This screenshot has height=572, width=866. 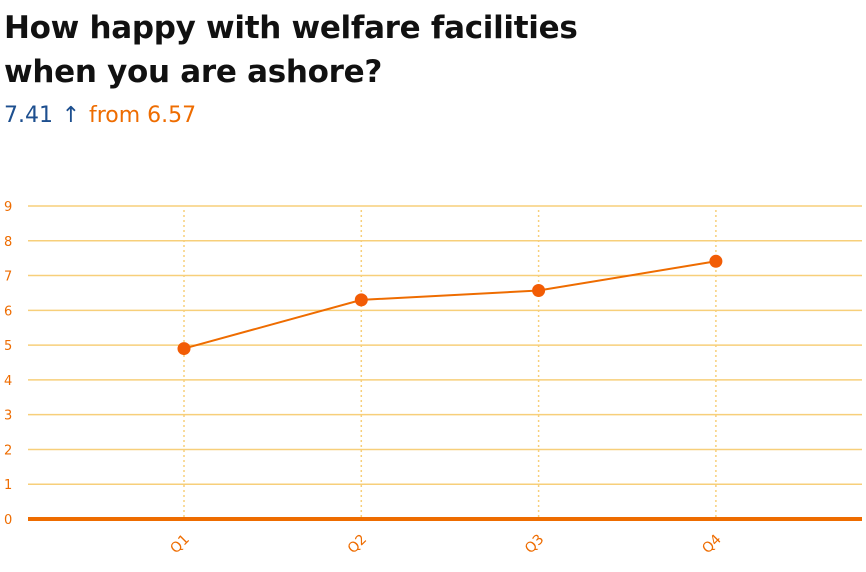 I want to click on x-tick-label: Q2, so click(x=357, y=544).